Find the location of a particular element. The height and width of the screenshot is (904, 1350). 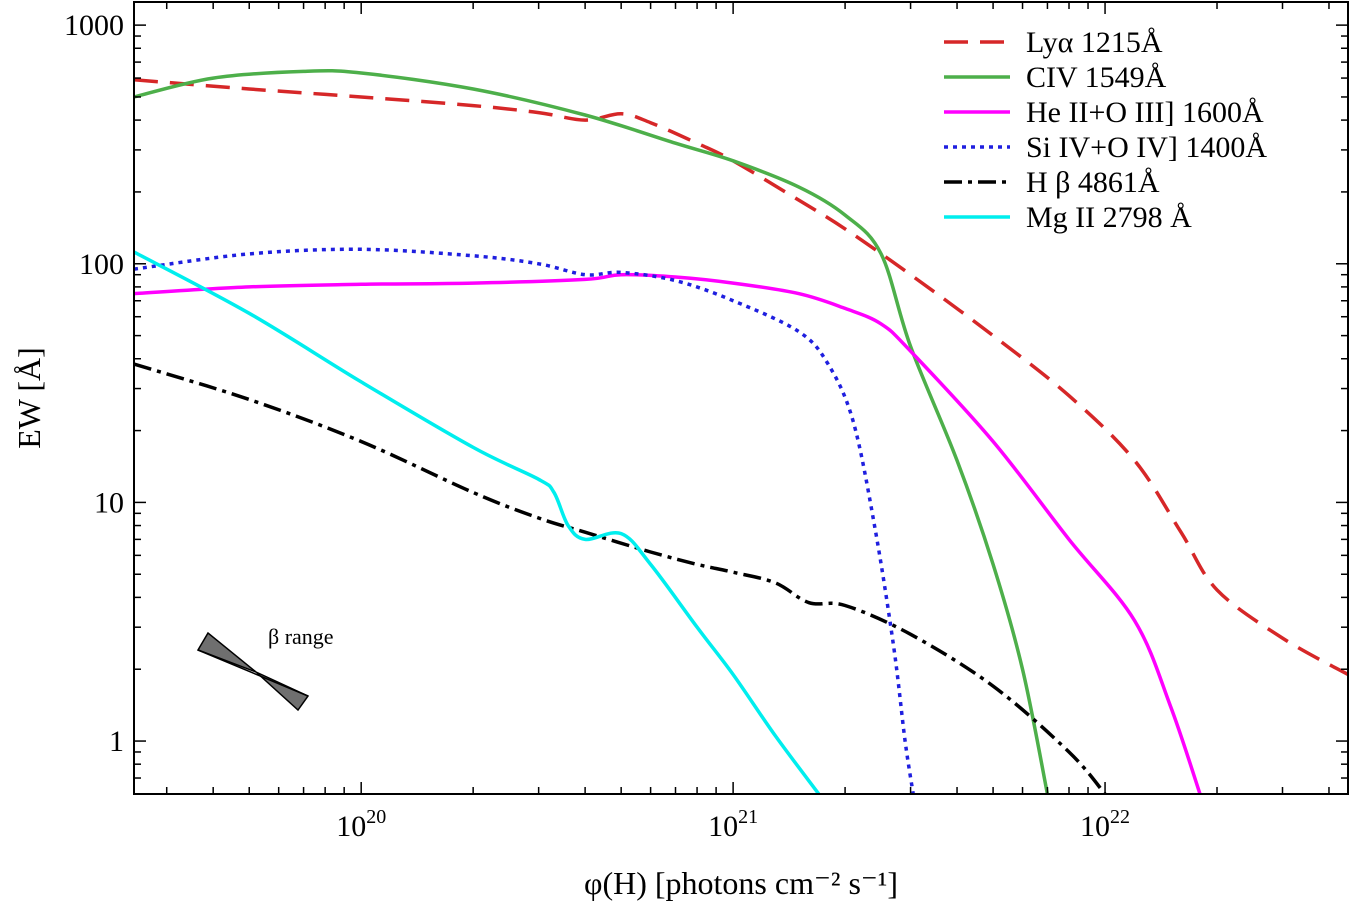

beta-range-wedge-upper is located at coordinates (226, 652).